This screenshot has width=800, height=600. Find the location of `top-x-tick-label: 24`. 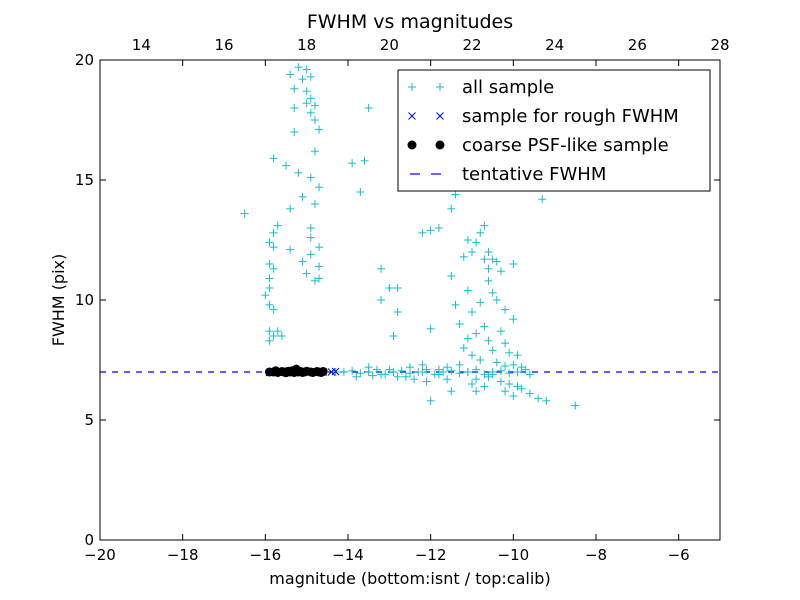

top-x-tick-label: 24 is located at coordinates (554, 45).